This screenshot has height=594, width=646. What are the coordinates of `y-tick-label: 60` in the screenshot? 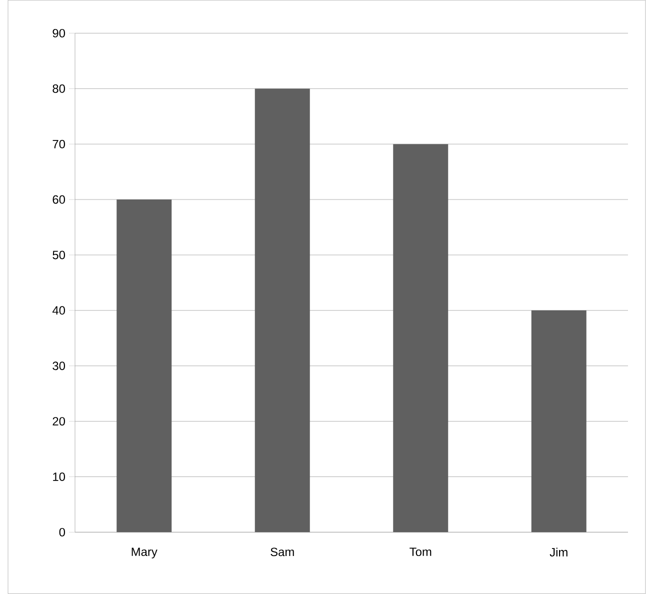 It's located at (59, 199).